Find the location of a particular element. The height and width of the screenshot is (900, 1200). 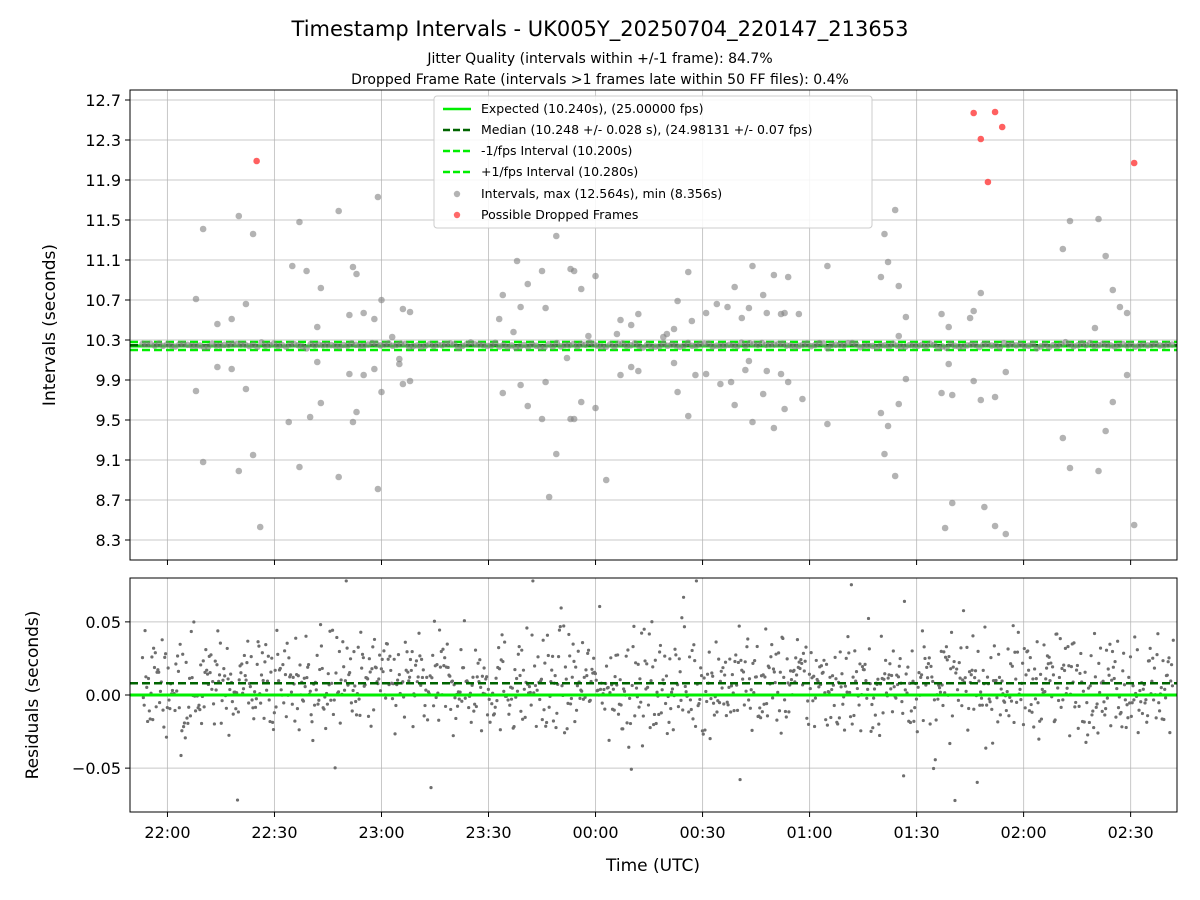

legend-label-dropped: Possible Dropped Frames is located at coordinates (559, 214).